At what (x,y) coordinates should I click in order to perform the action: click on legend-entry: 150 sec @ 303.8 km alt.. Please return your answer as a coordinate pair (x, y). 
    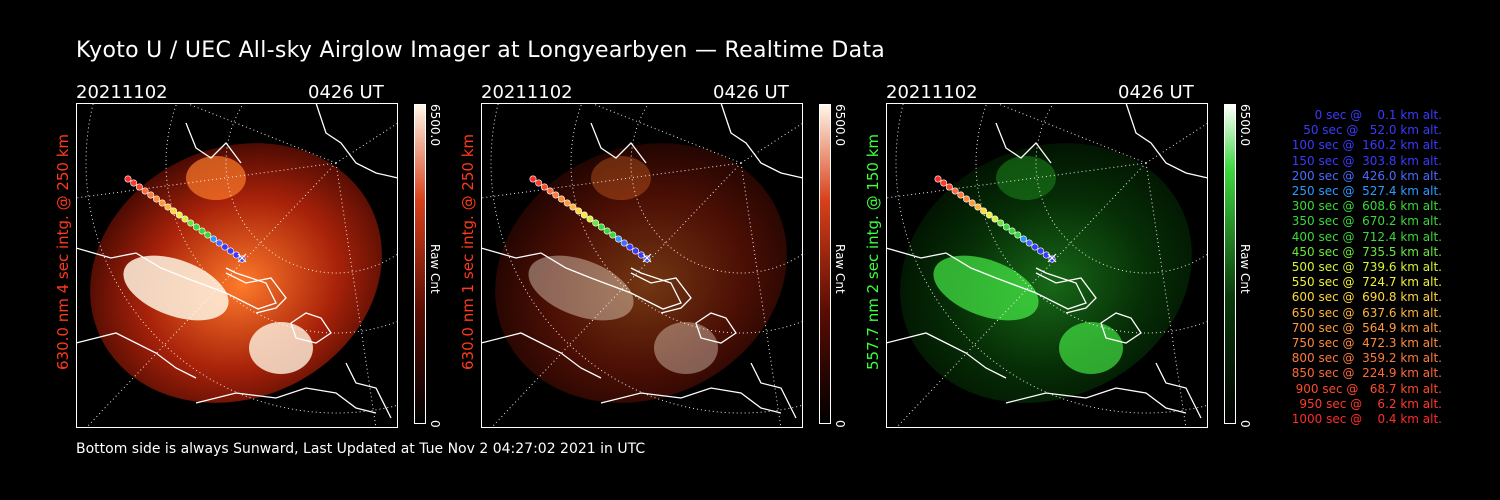
    Looking at the image, I should click on (1364, 160).